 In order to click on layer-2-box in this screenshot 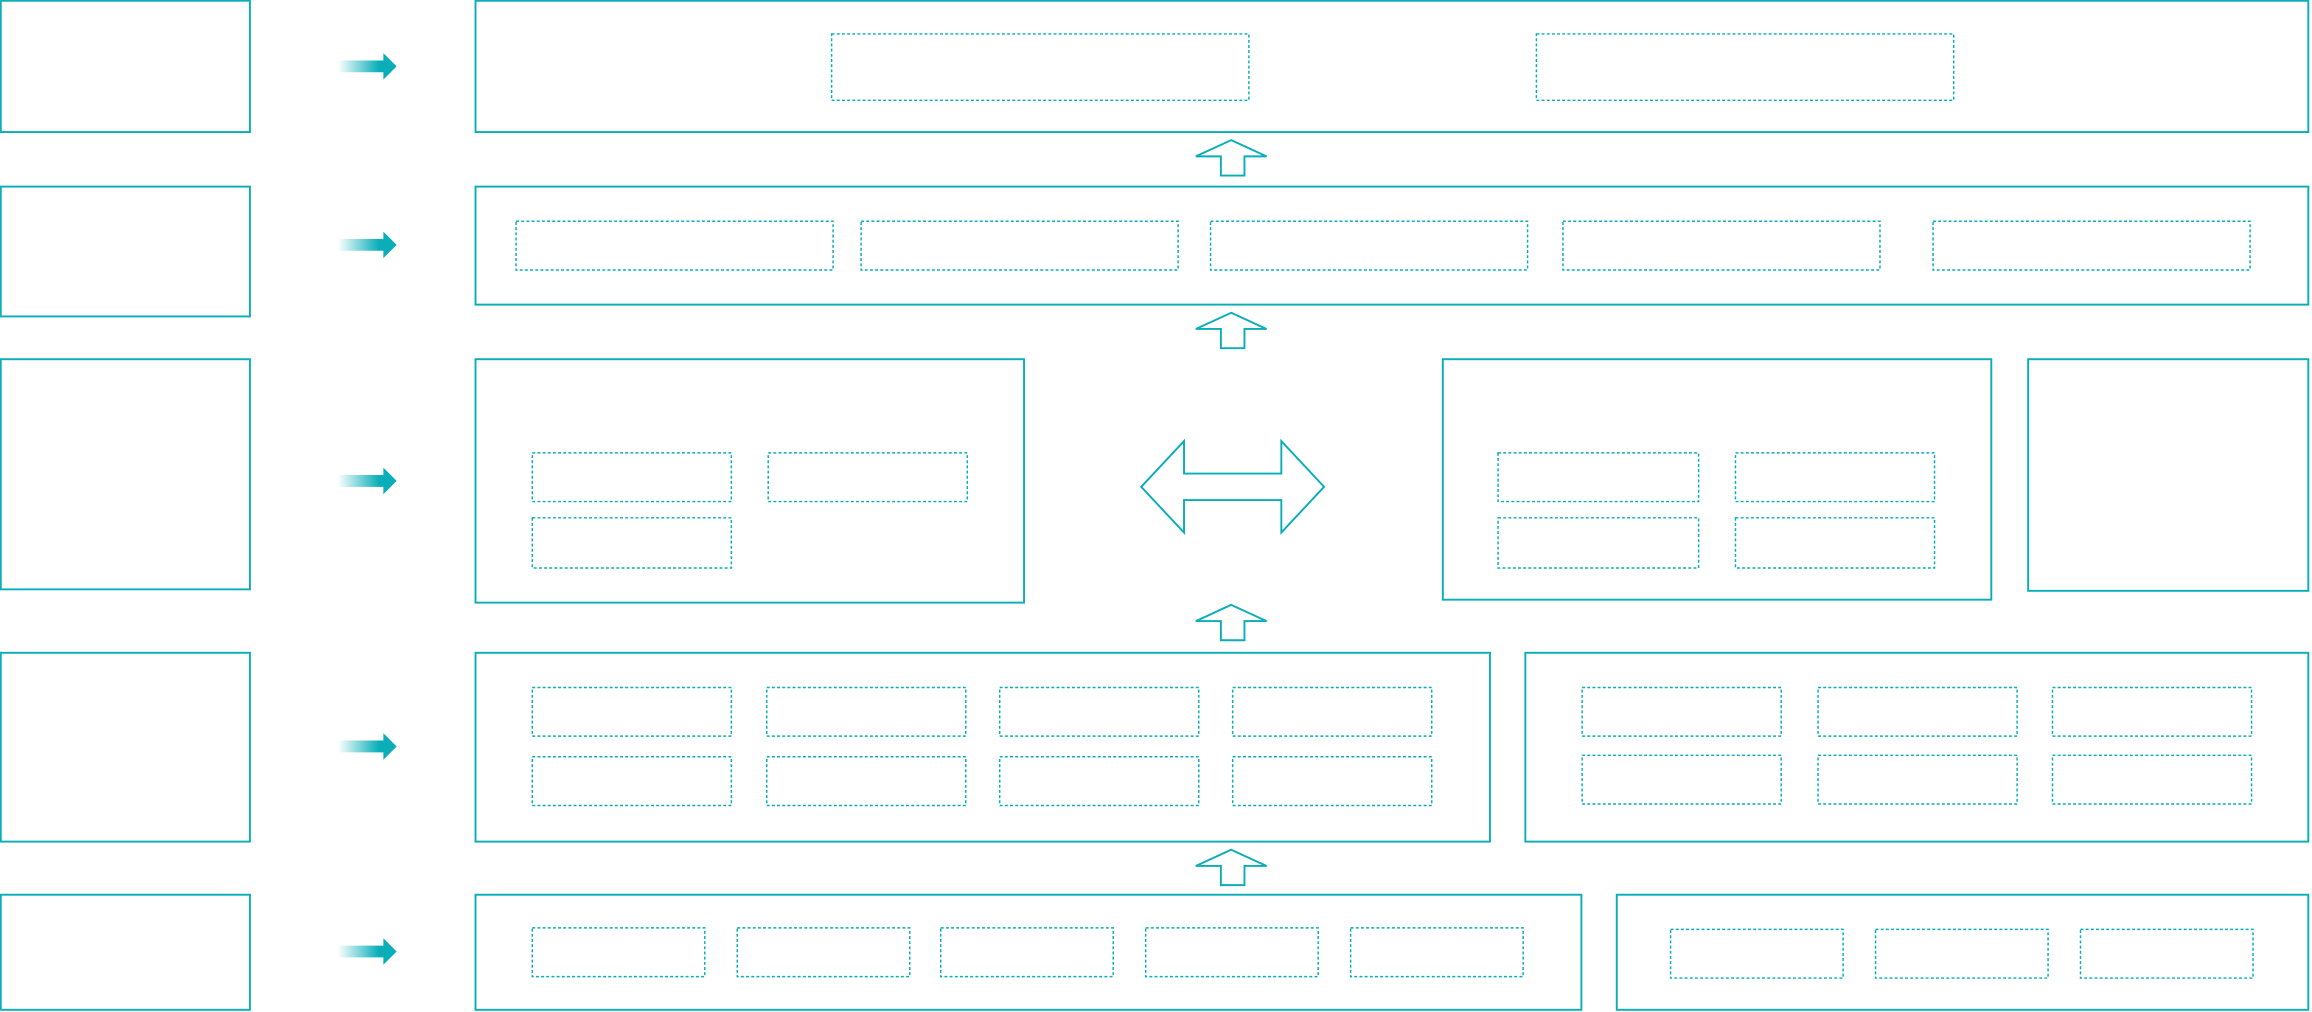, I will do `click(1392, 245)`.